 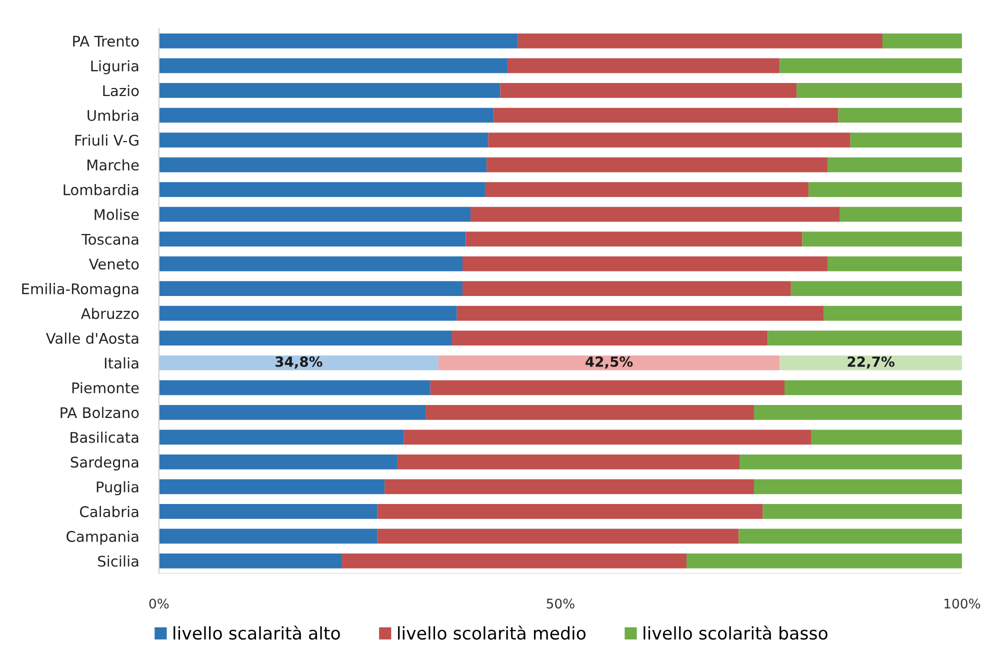 I want to click on y-tick-label: Molise, so click(x=116, y=214).